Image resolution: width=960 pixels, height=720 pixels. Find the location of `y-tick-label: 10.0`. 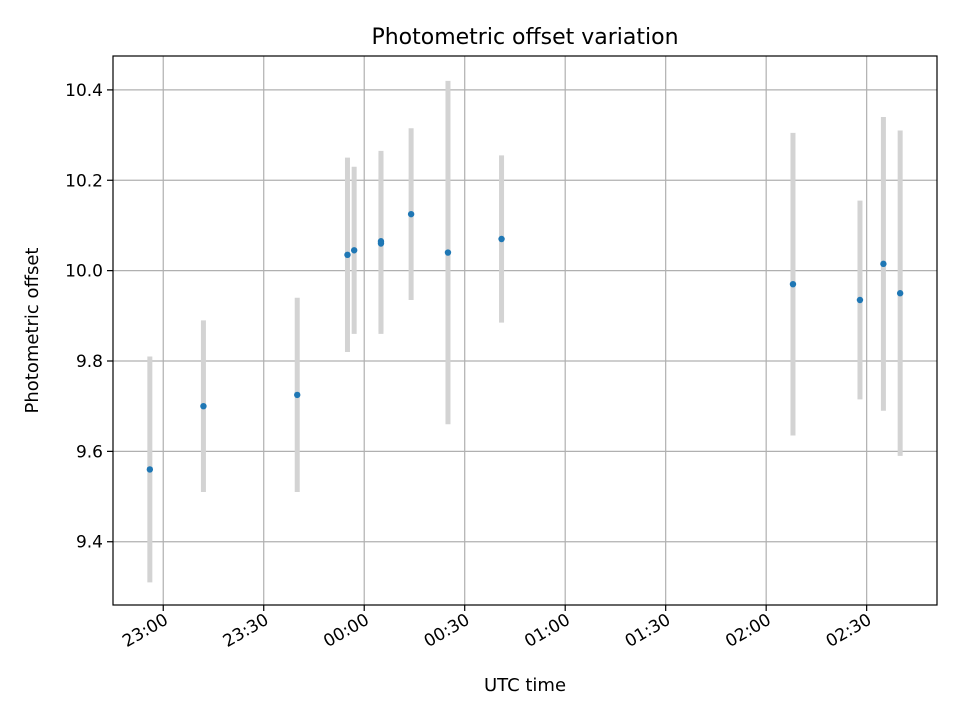

y-tick-label: 10.0 is located at coordinates (84, 272).